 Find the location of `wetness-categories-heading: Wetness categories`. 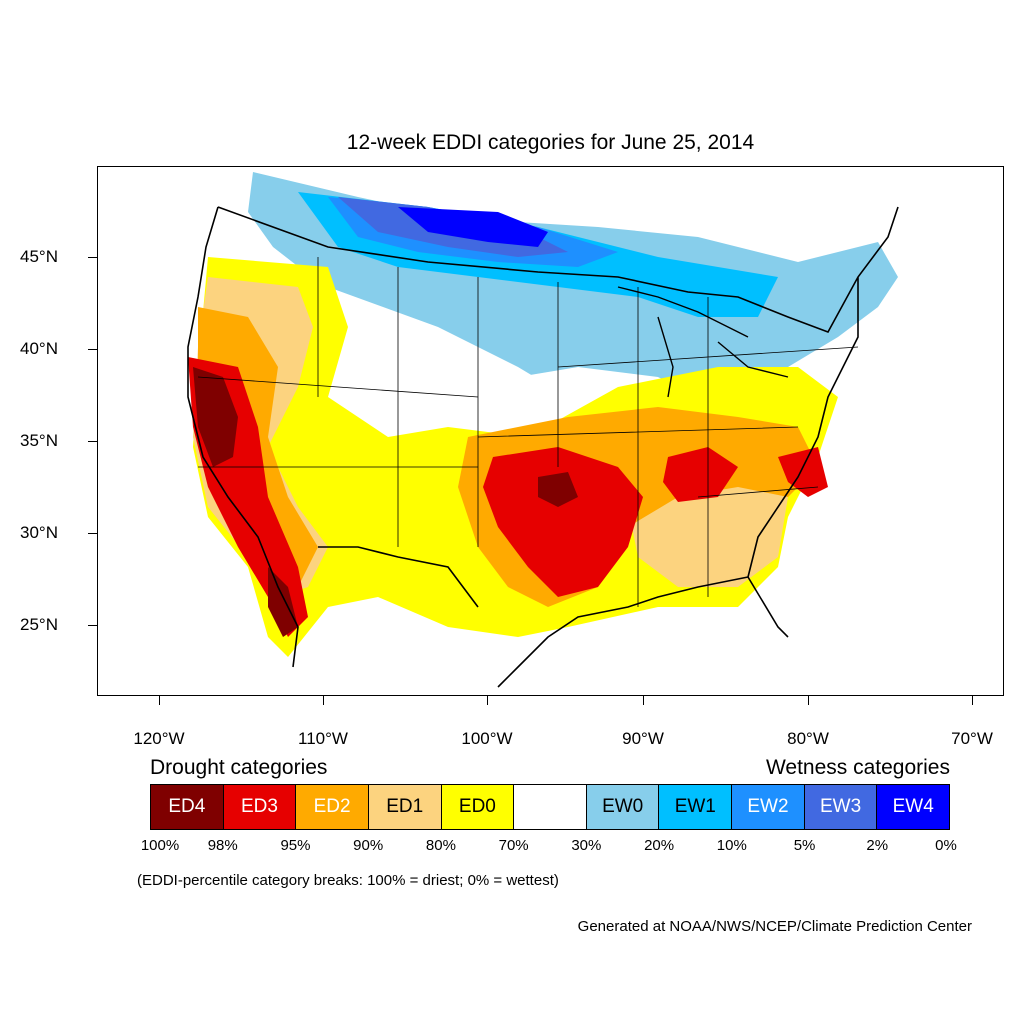

wetness-categories-heading: Wetness categories is located at coordinates (857, 767).